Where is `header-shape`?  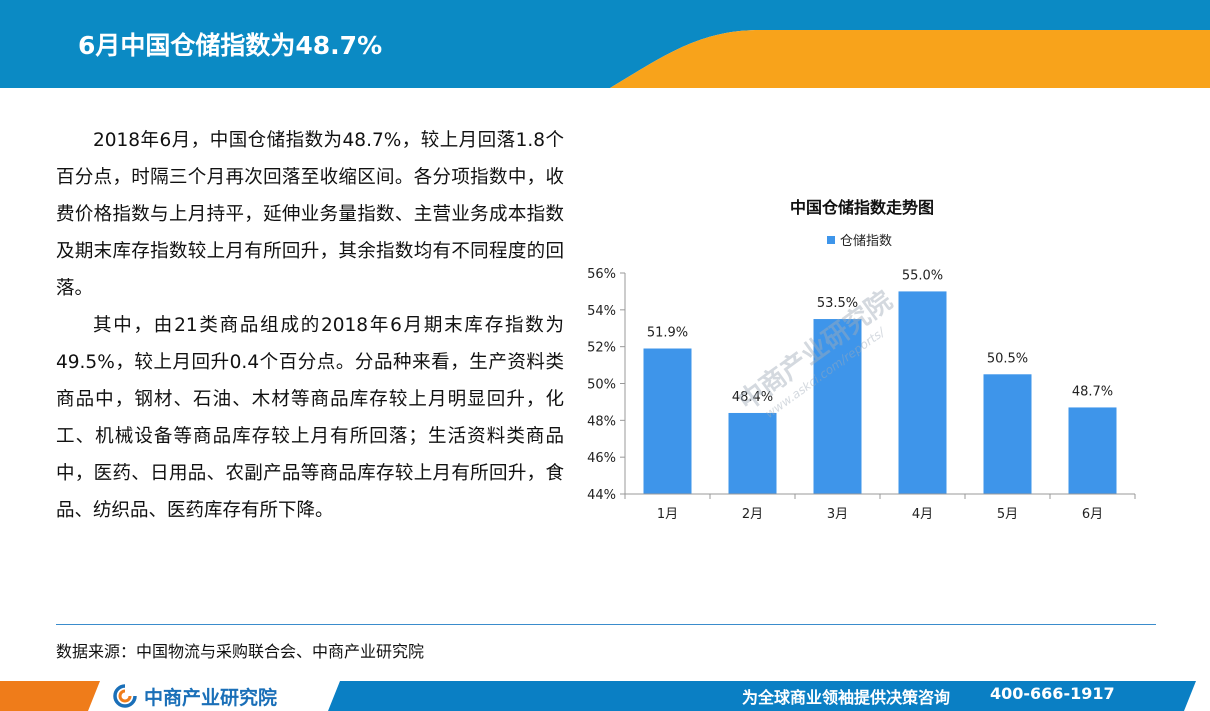 header-shape is located at coordinates (605, 44).